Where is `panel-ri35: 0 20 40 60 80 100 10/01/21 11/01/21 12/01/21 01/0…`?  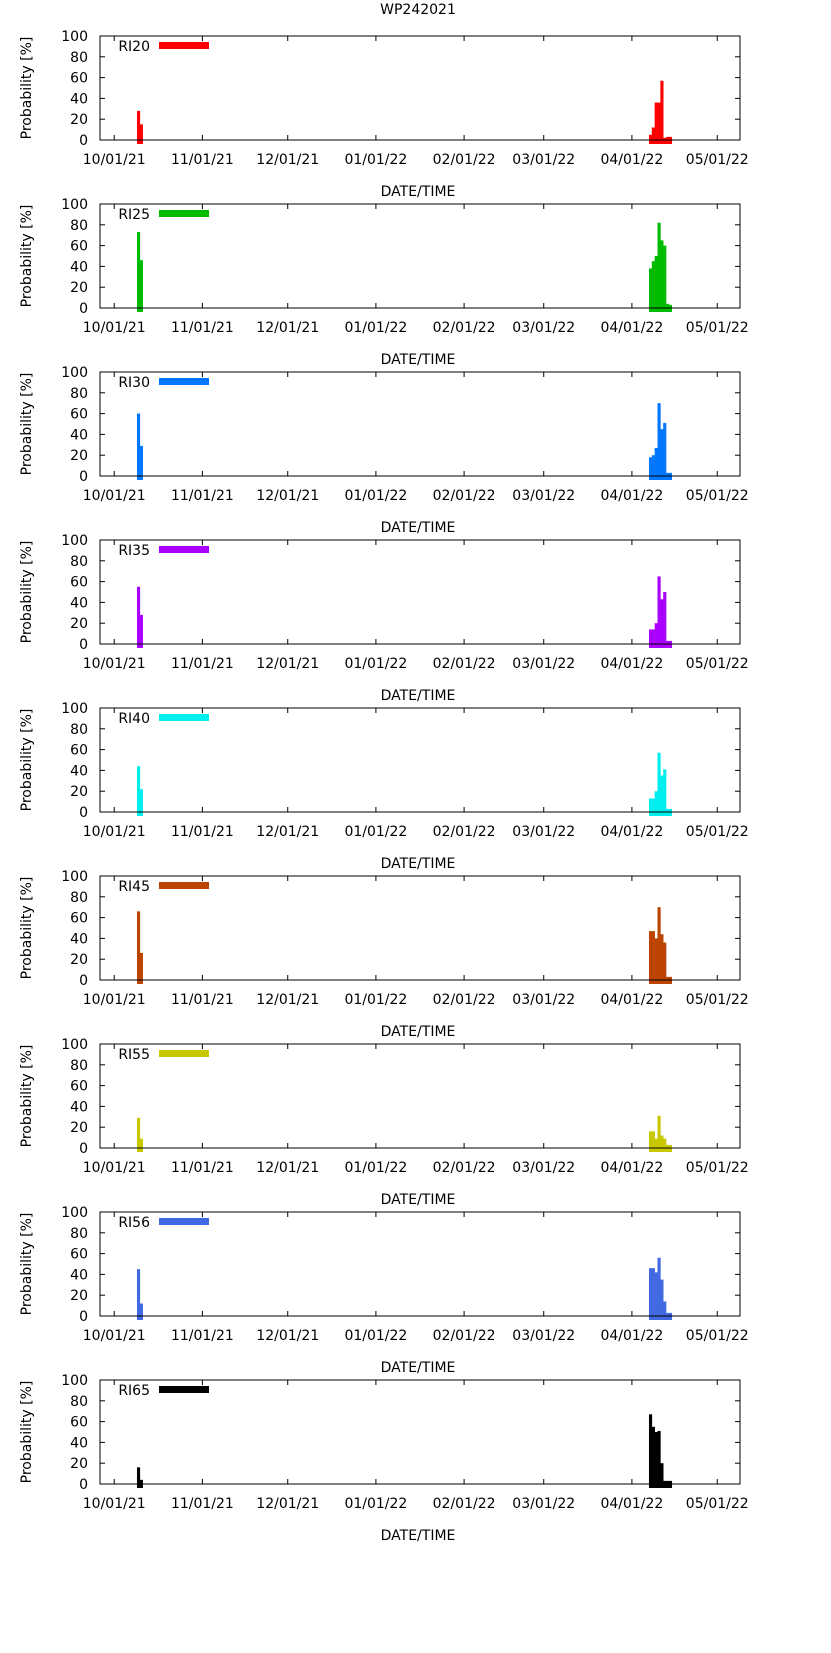 panel-ri35: 0 20 40 60 80 100 10/01/21 11/01/21 12/01/21 01/0… is located at coordinates (384, 618).